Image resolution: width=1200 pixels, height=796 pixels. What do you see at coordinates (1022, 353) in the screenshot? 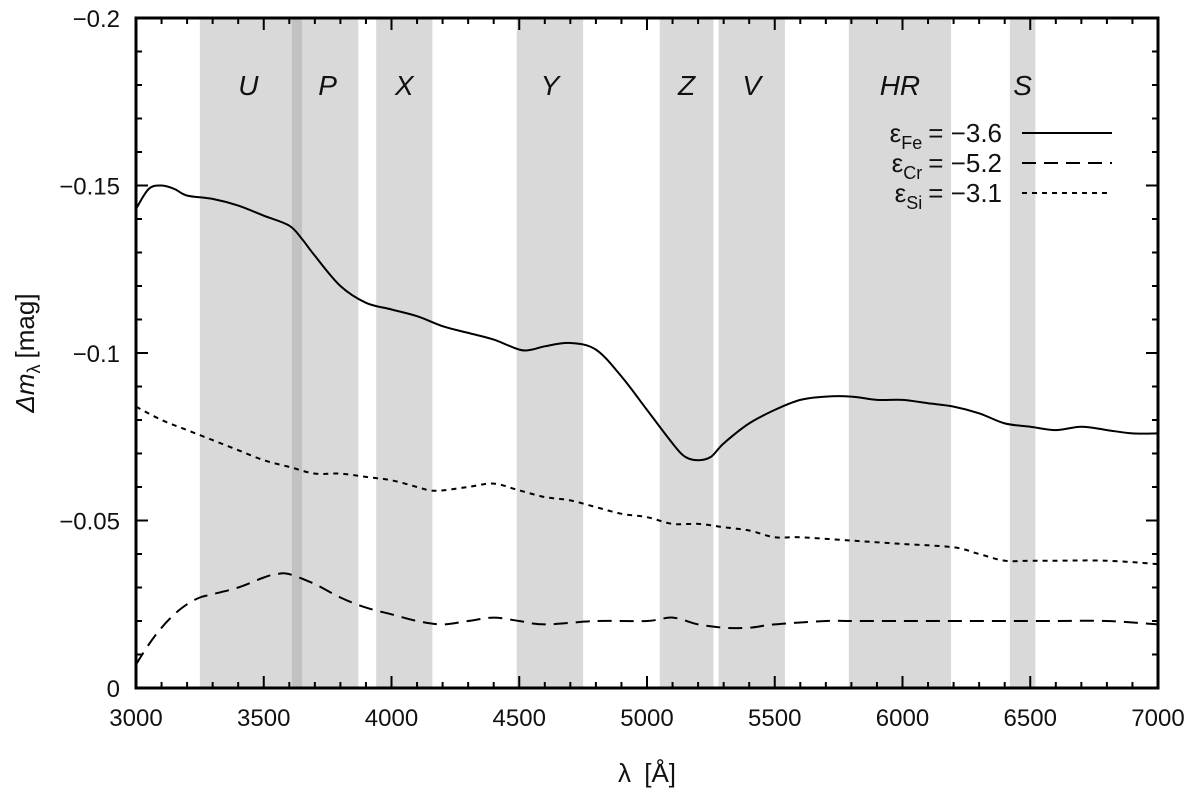
I see `band-s` at bounding box center [1022, 353].